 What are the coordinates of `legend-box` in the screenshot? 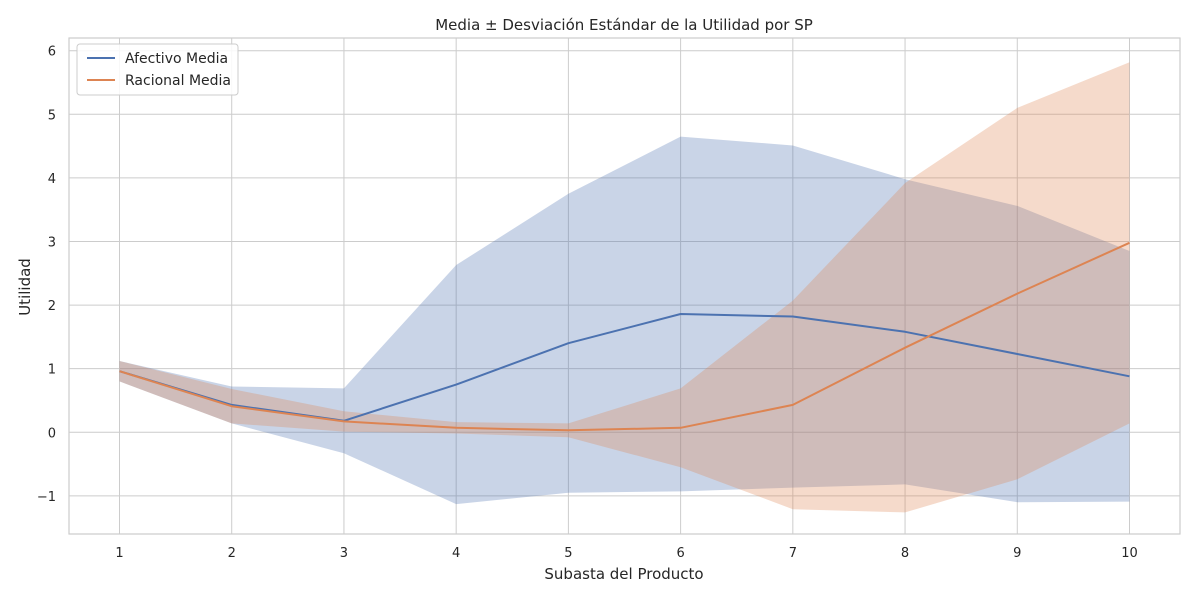 It's located at (157, 69).